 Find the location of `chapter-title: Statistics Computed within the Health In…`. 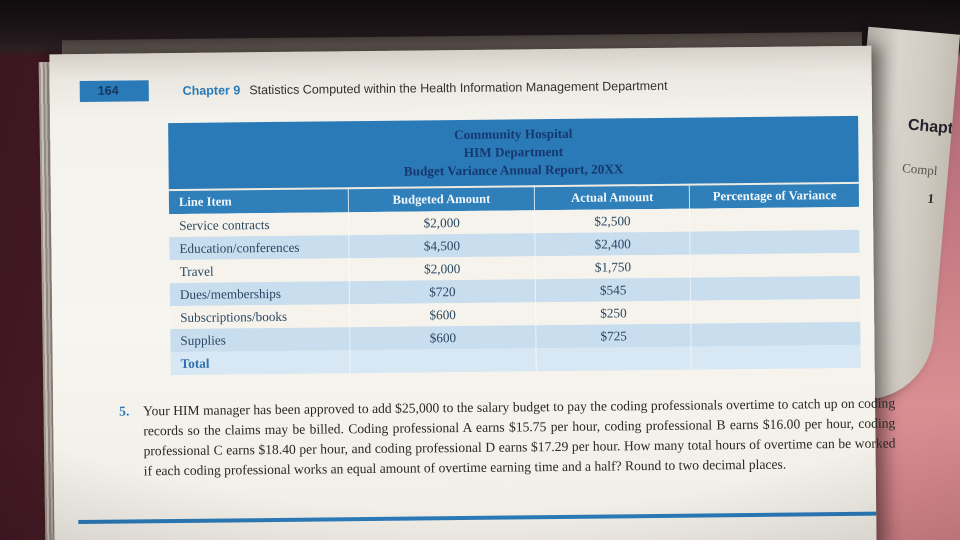

chapter-title: Statistics Computed within the Health In… is located at coordinates (458, 87).